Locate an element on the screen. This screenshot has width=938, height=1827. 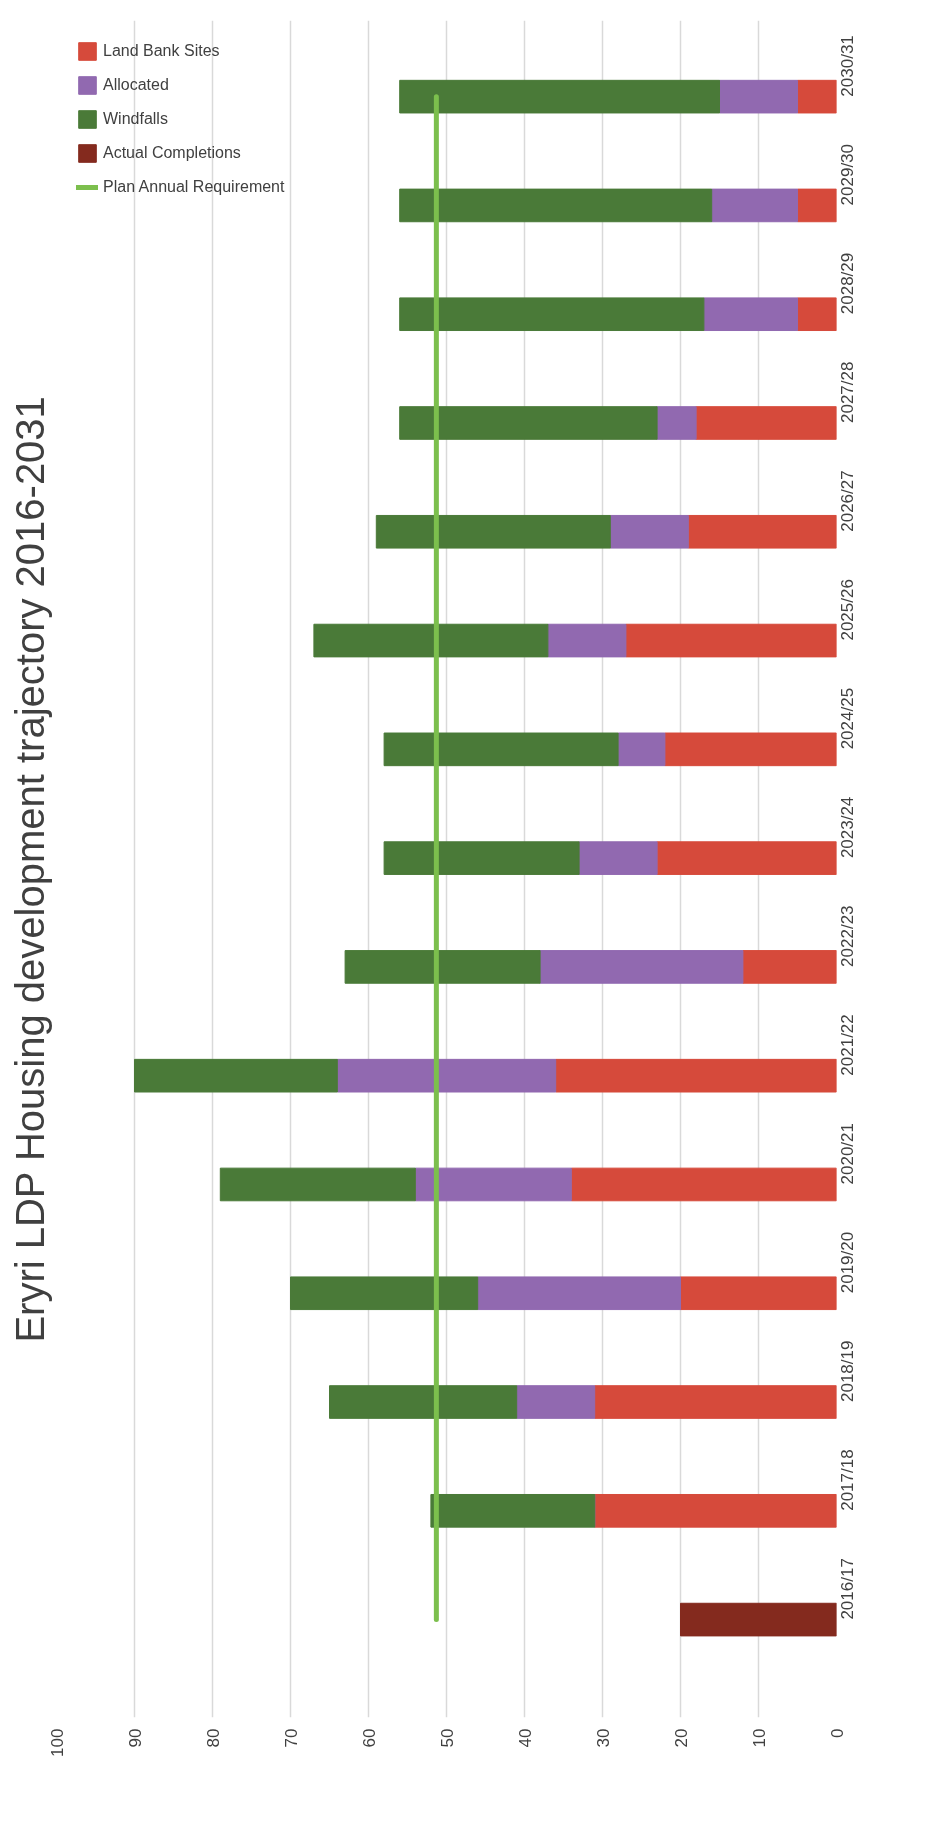
y-tick-label: 2026/27 is located at coordinates (847, 501).